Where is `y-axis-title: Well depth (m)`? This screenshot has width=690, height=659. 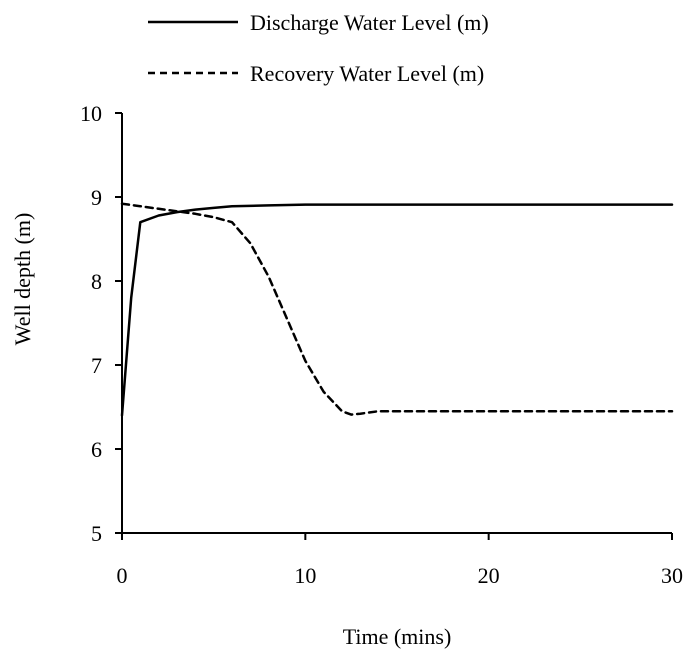
y-axis-title: Well depth (m) is located at coordinates (22, 279).